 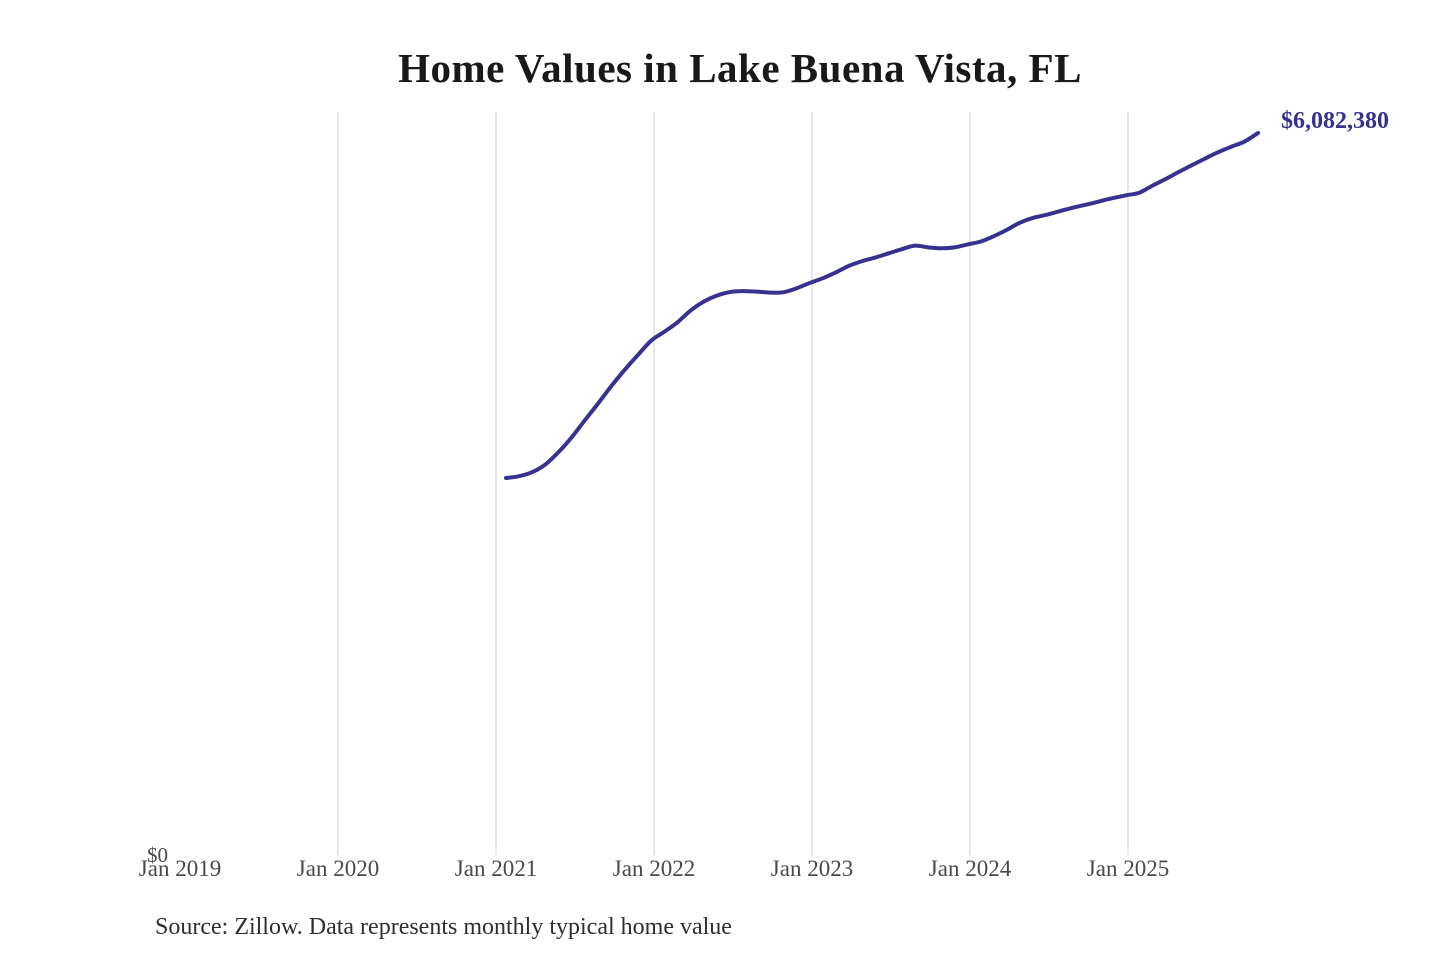 I want to click on final-value-label: $6,082,380, so click(x=1335, y=121).